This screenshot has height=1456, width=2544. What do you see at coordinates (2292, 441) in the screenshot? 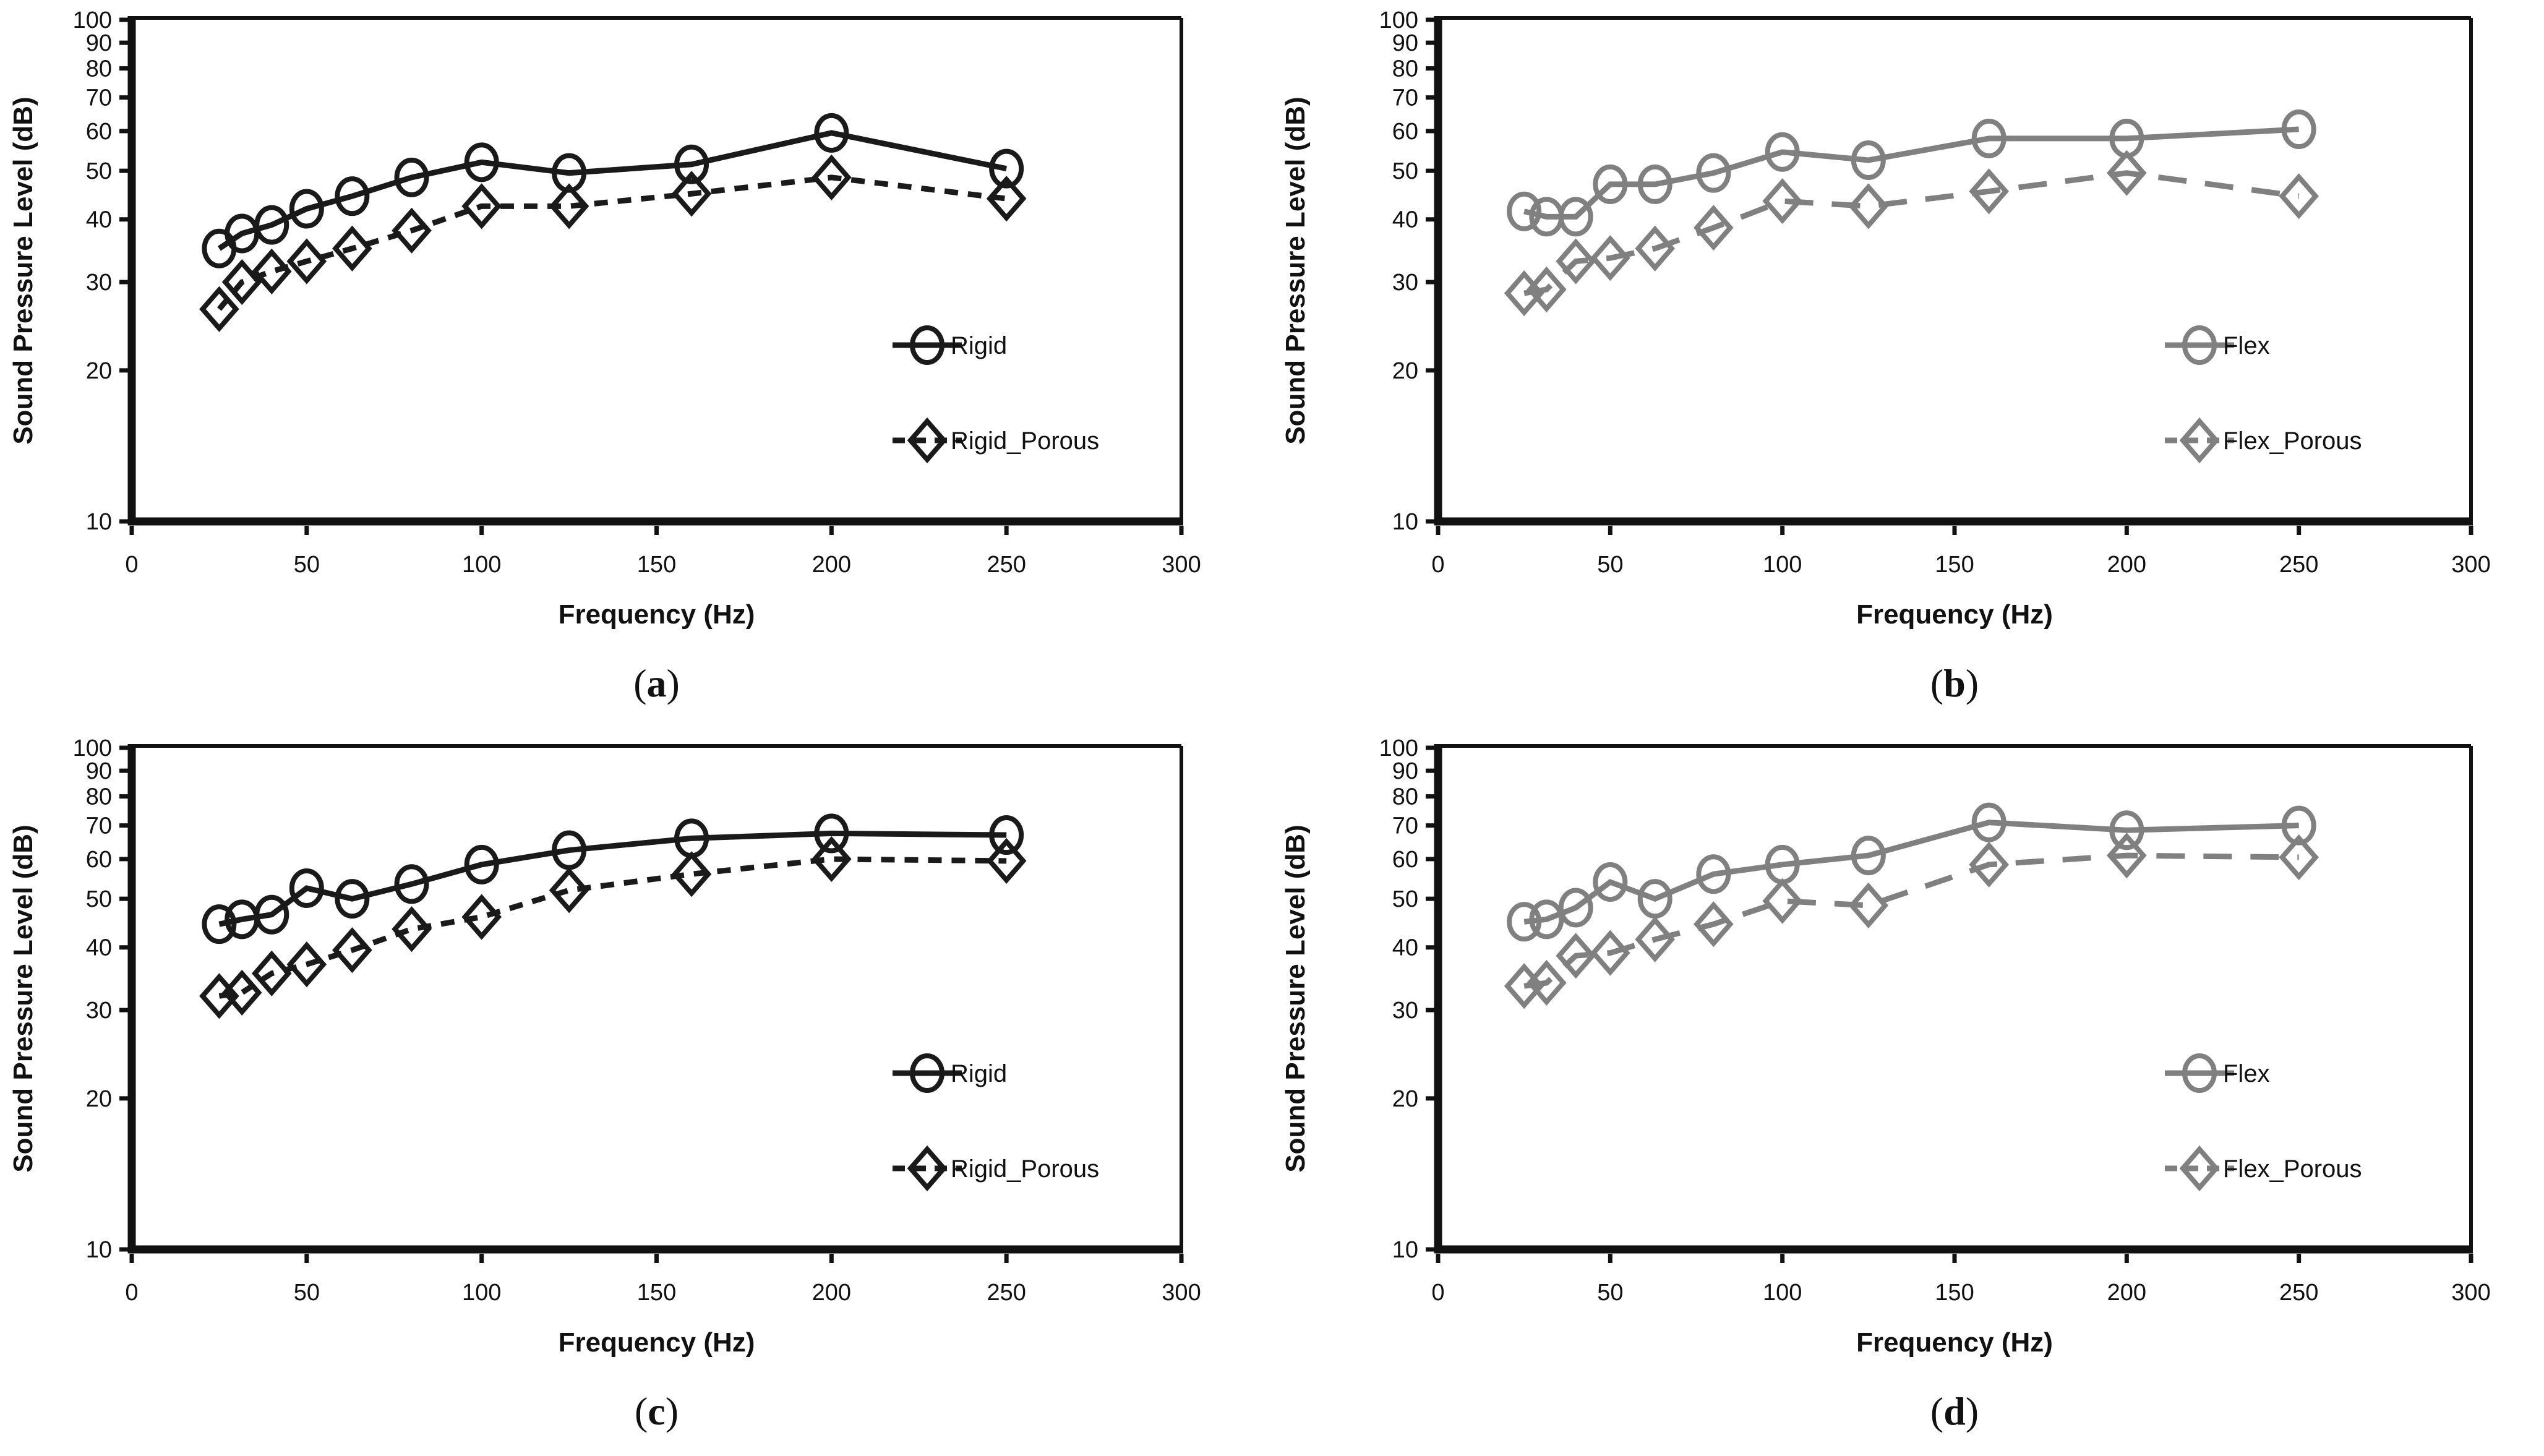
I see `legend-label: Flex_Porous` at bounding box center [2292, 441].